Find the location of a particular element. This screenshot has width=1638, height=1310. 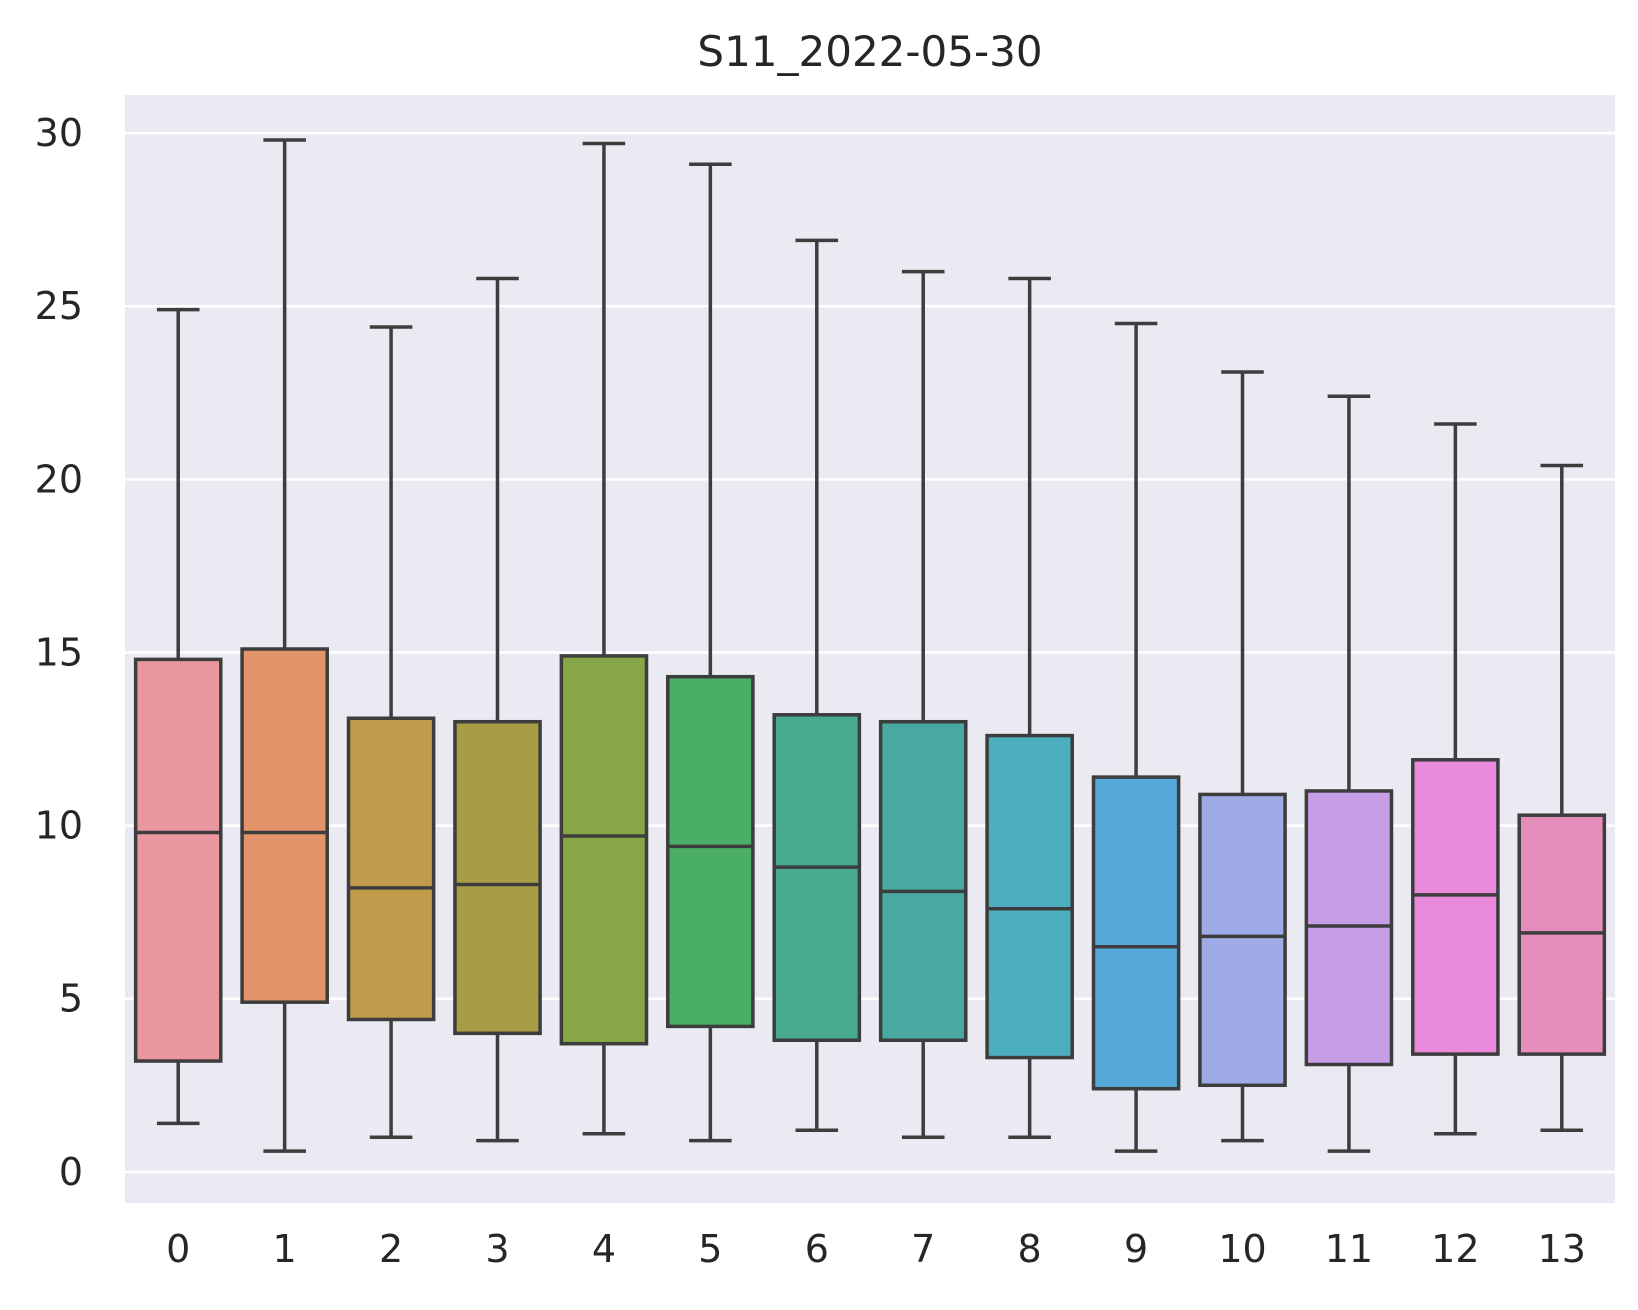

y-tick-label: 0 is located at coordinates (71, 1172).